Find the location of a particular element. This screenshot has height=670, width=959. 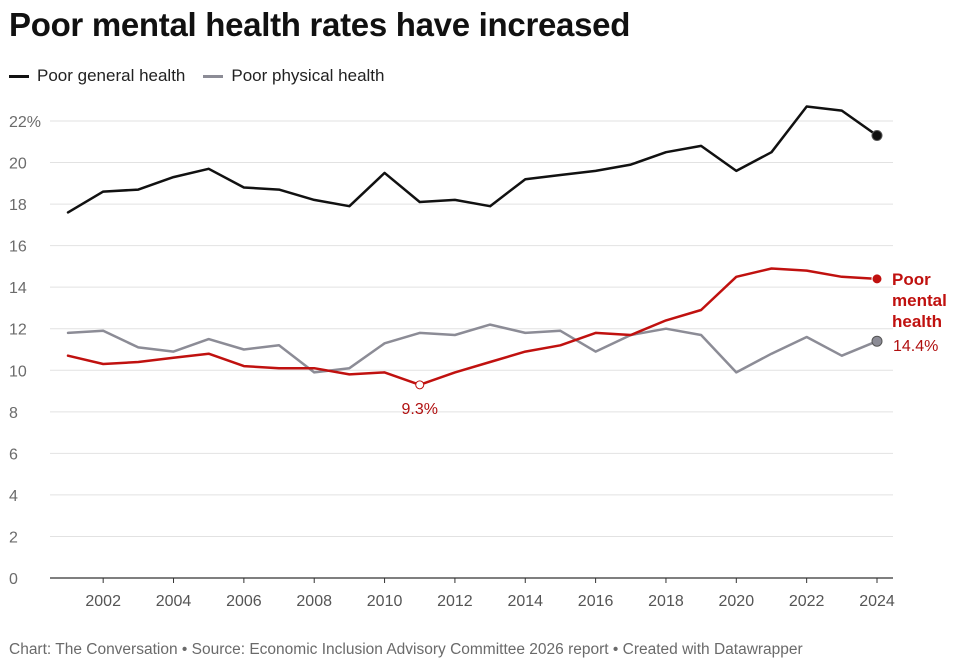

legend-swatch-general is located at coordinates (19, 76).